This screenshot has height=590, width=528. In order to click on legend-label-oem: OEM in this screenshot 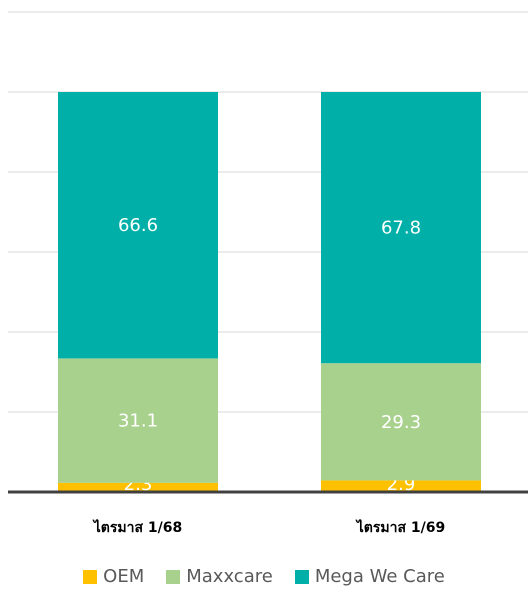, I will do `click(124, 576)`.